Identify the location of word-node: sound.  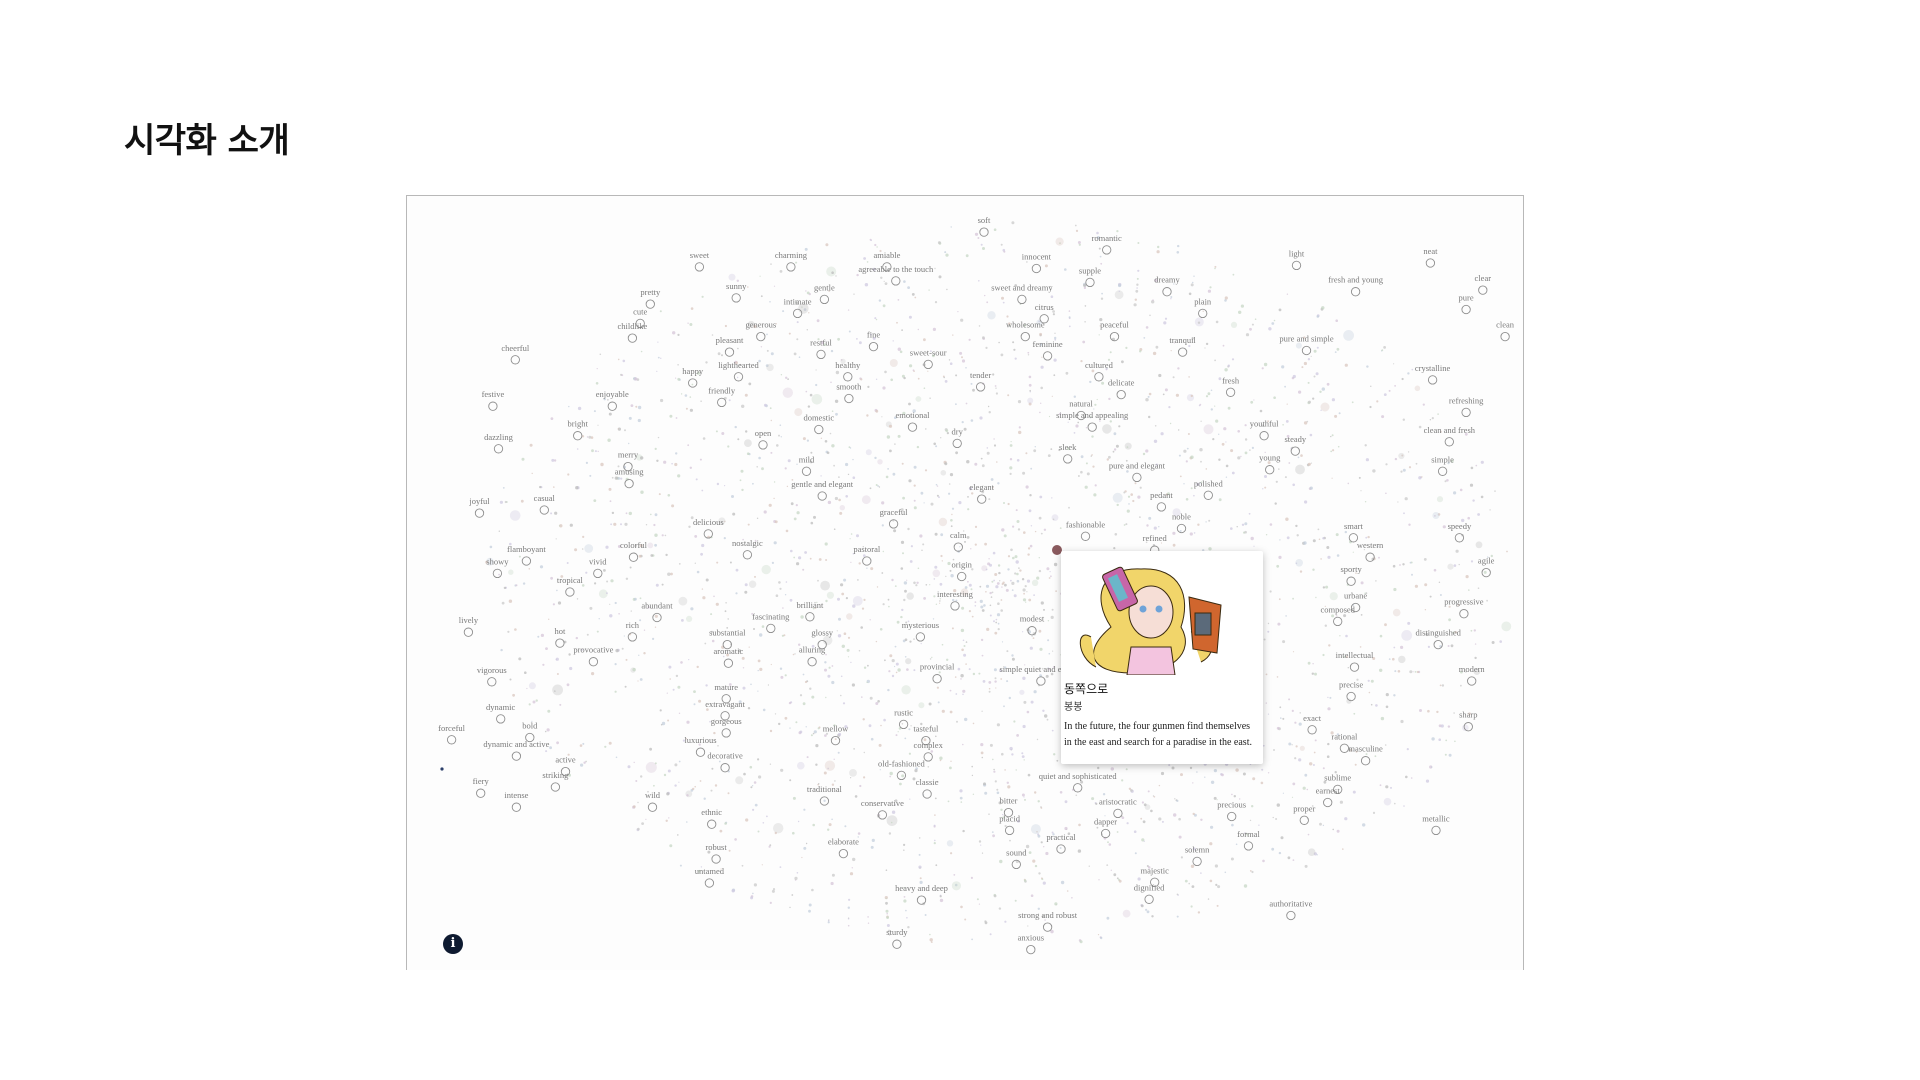
(1016, 858).